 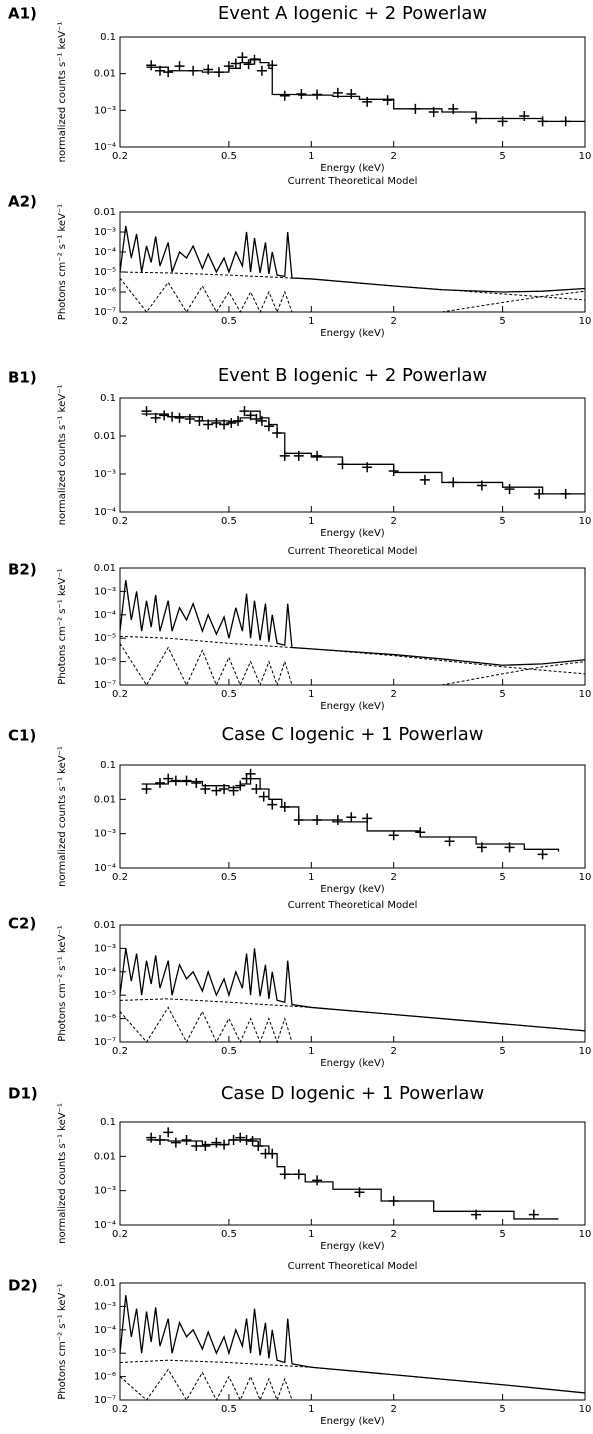 I want to click on y-tick-label: 10⁻⁶, so click(x=105, y=1019).